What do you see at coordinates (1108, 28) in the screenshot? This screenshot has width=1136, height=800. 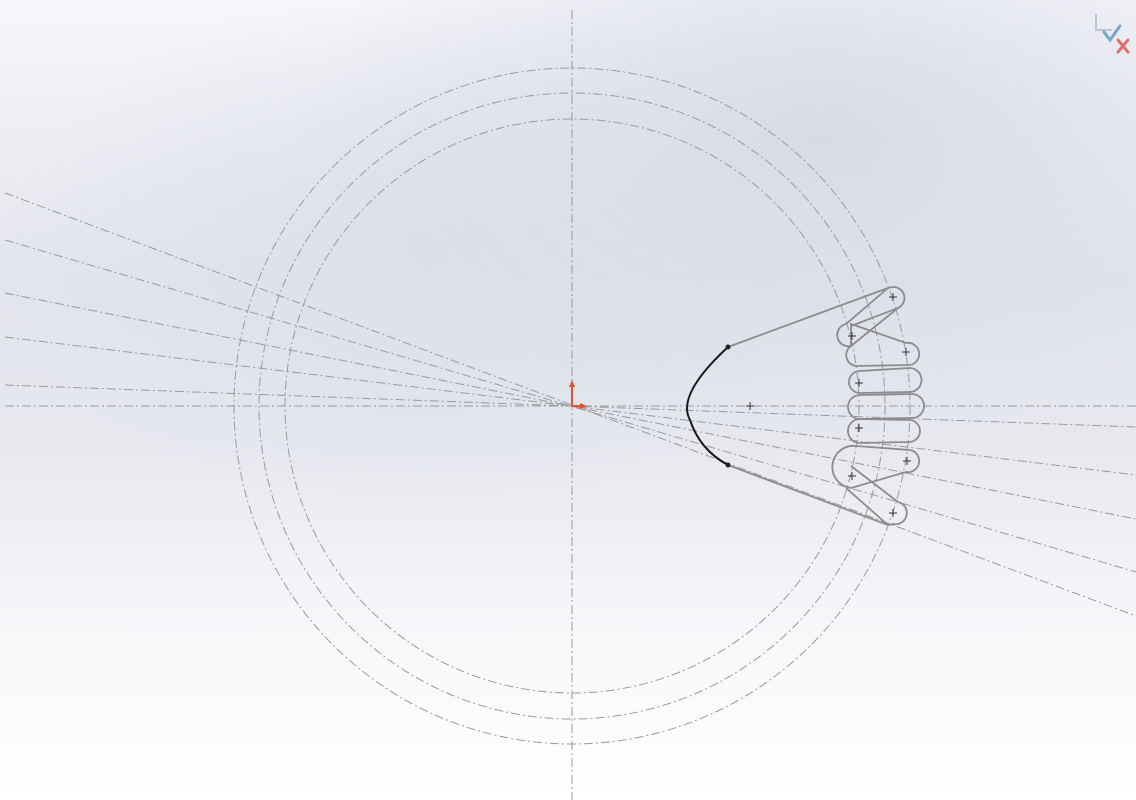 I see `sketch-exit-accept-icon` at bounding box center [1108, 28].